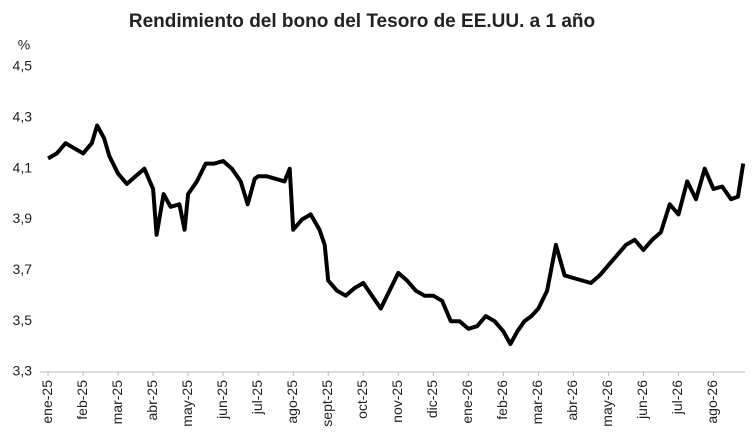 The height and width of the screenshot is (445, 752). What do you see at coordinates (23, 320) in the screenshot?
I see `y-tick-label: 3,5` at bounding box center [23, 320].